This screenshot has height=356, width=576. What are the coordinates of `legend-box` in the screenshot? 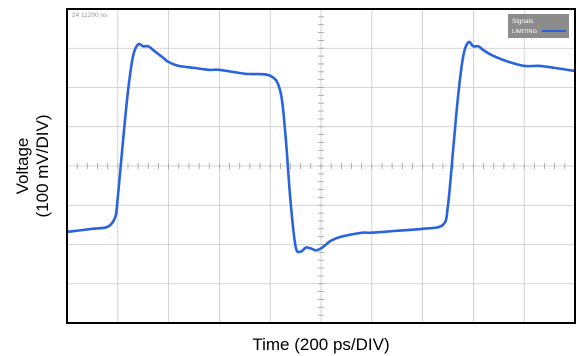 It's located at (538, 26).